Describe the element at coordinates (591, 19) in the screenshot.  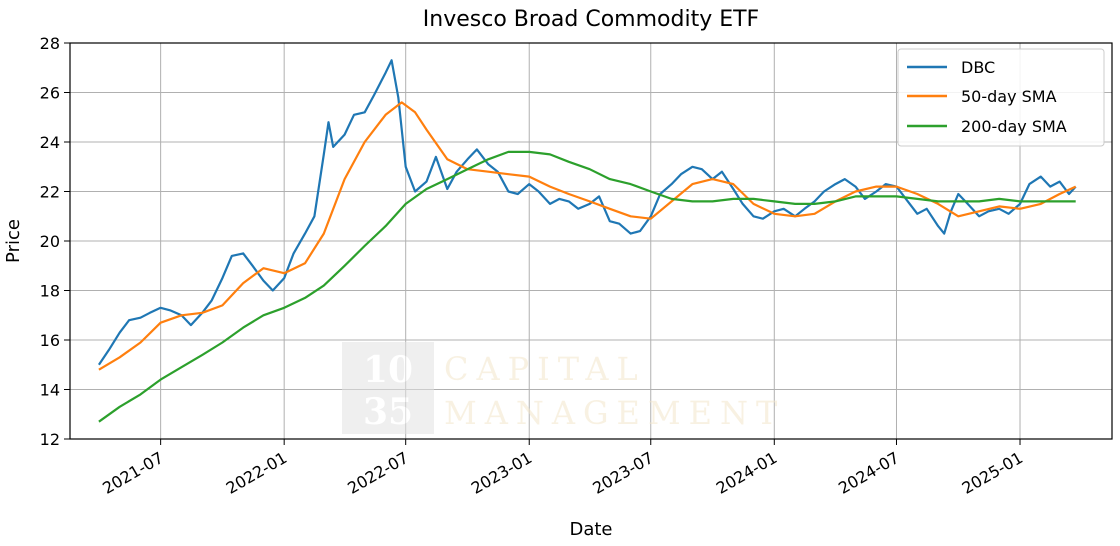
I see `chart-title: Invesco Broad Commodity ETF` at that location.